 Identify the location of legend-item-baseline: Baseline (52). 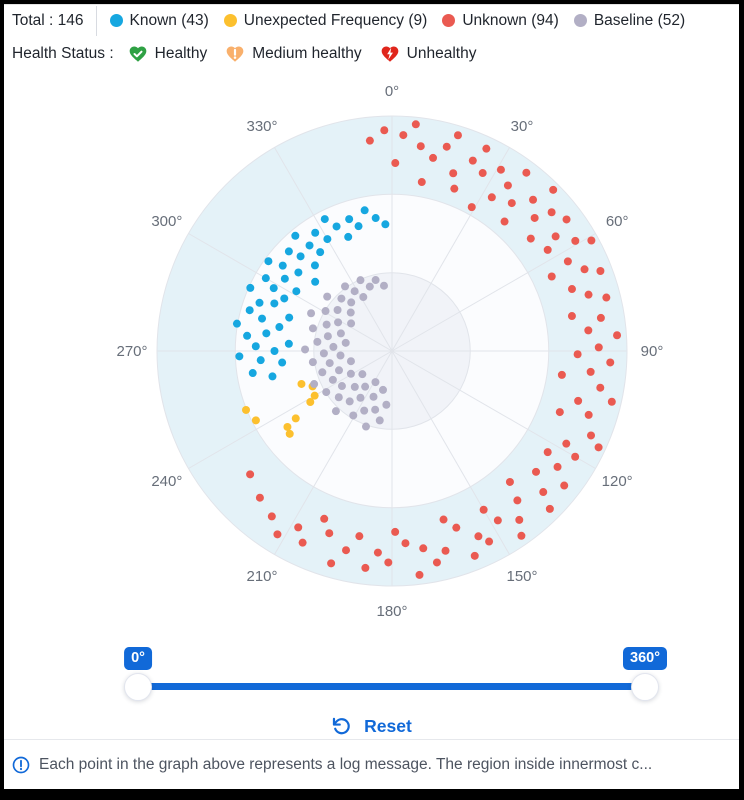
(629, 21).